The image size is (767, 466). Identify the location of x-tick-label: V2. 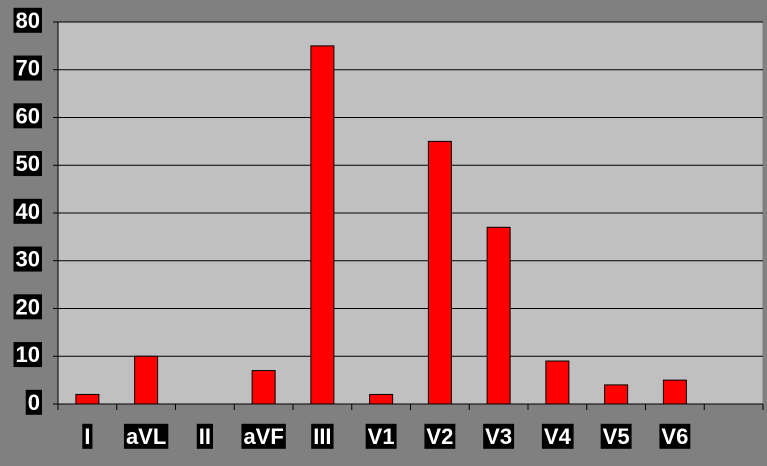
(439, 436).